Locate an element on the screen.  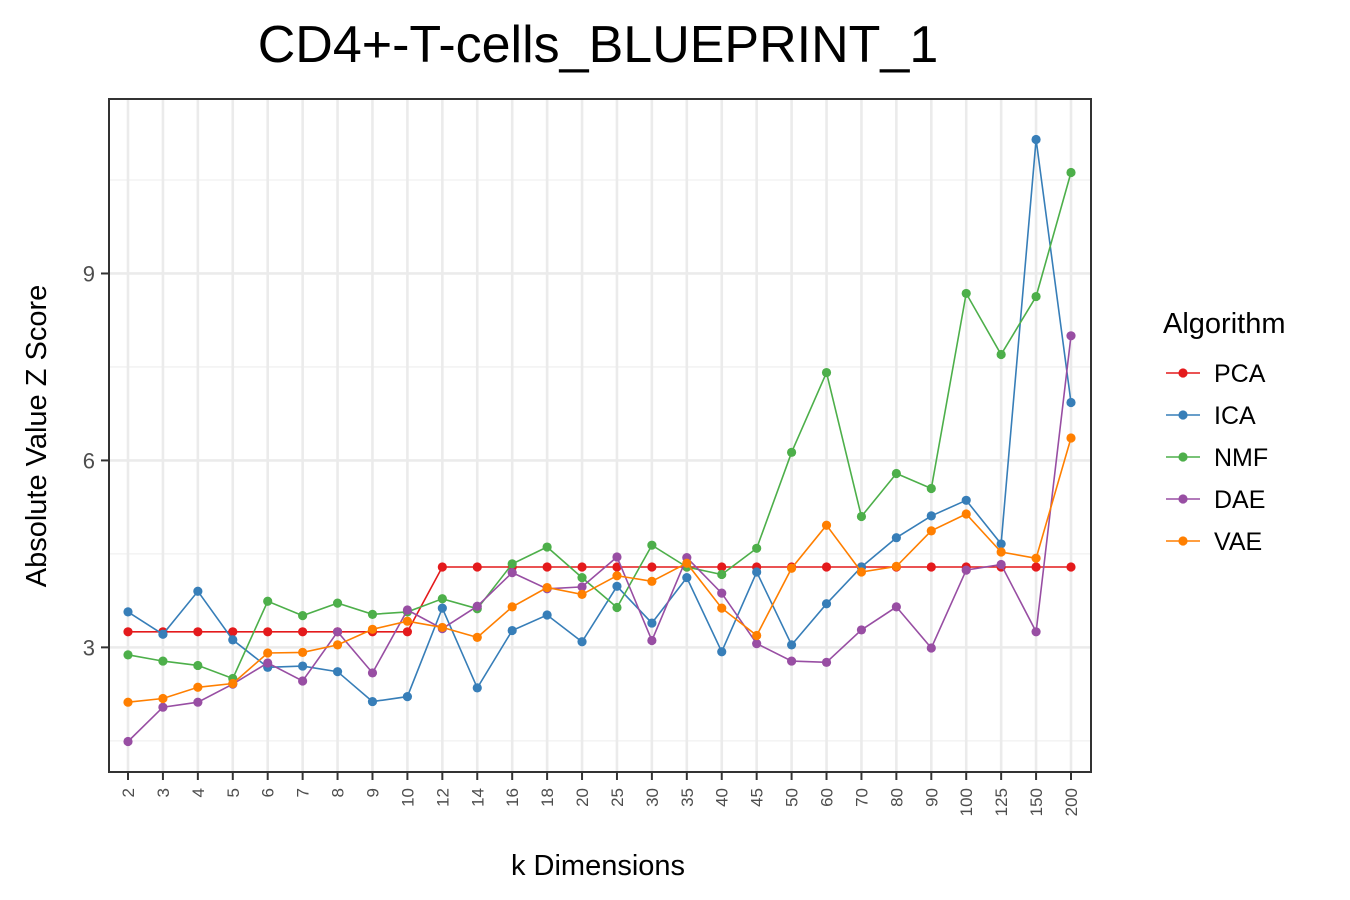
legend: Algorithm PCA ICA NMF DAE VAE is located at coordinates (1224, 432).